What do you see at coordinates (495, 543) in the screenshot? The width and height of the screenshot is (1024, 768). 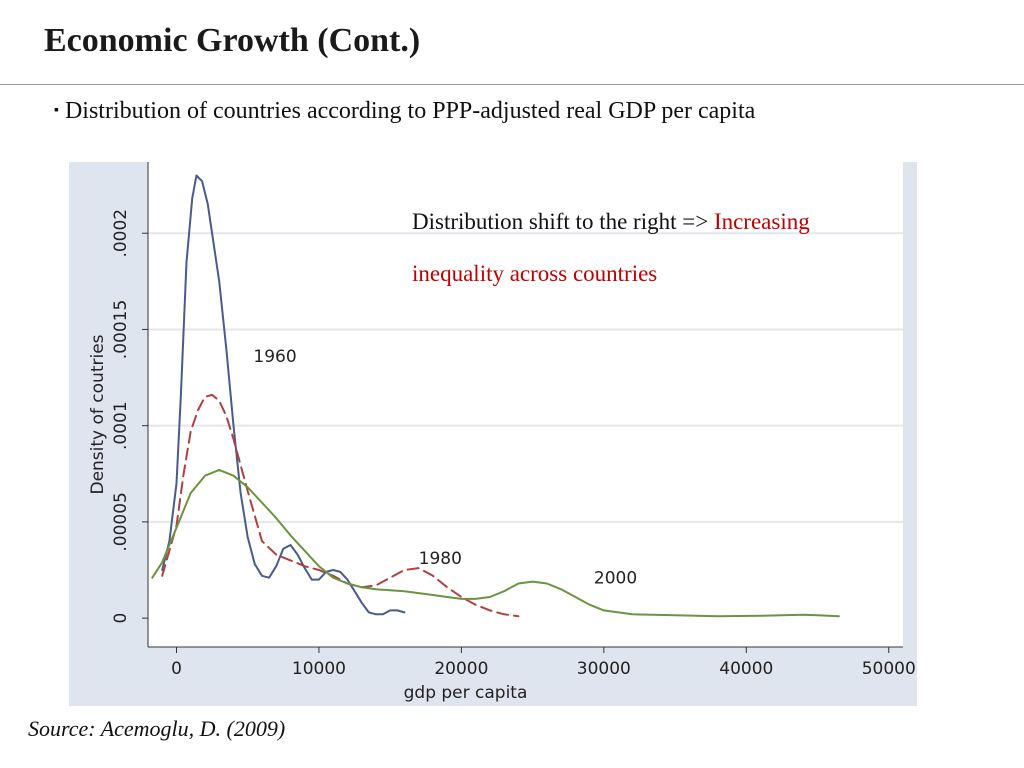 I see `series-line-2000` at bounding box center [495, 543].